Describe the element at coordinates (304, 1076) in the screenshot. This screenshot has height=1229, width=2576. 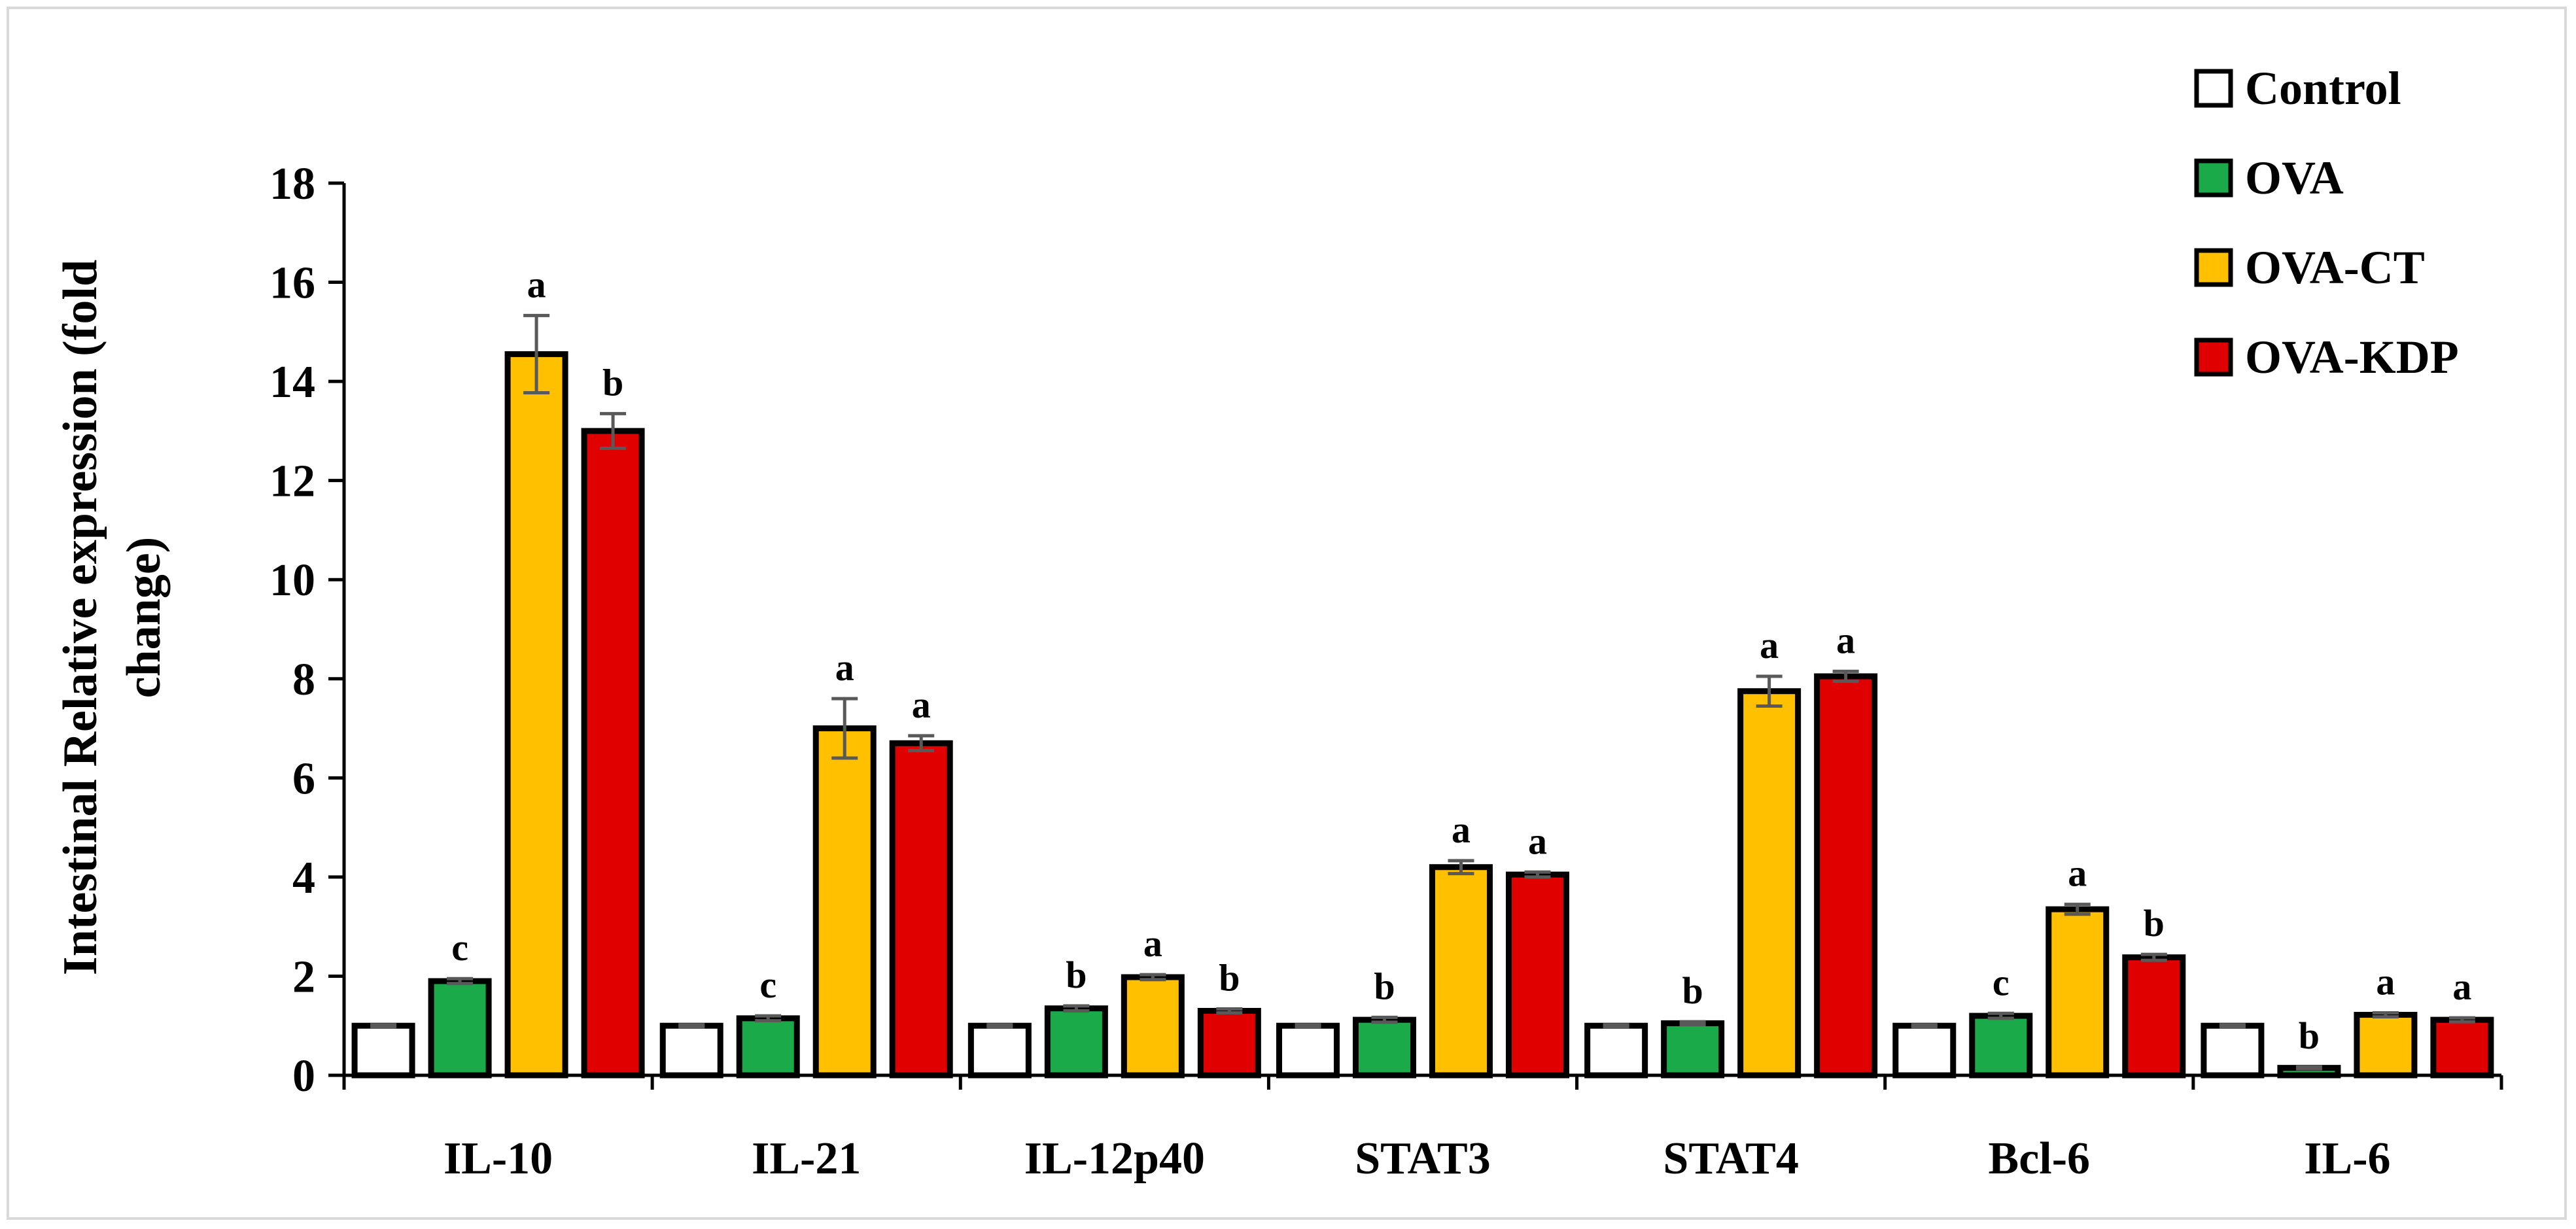
I see `y-tick-label: 0` at that location.